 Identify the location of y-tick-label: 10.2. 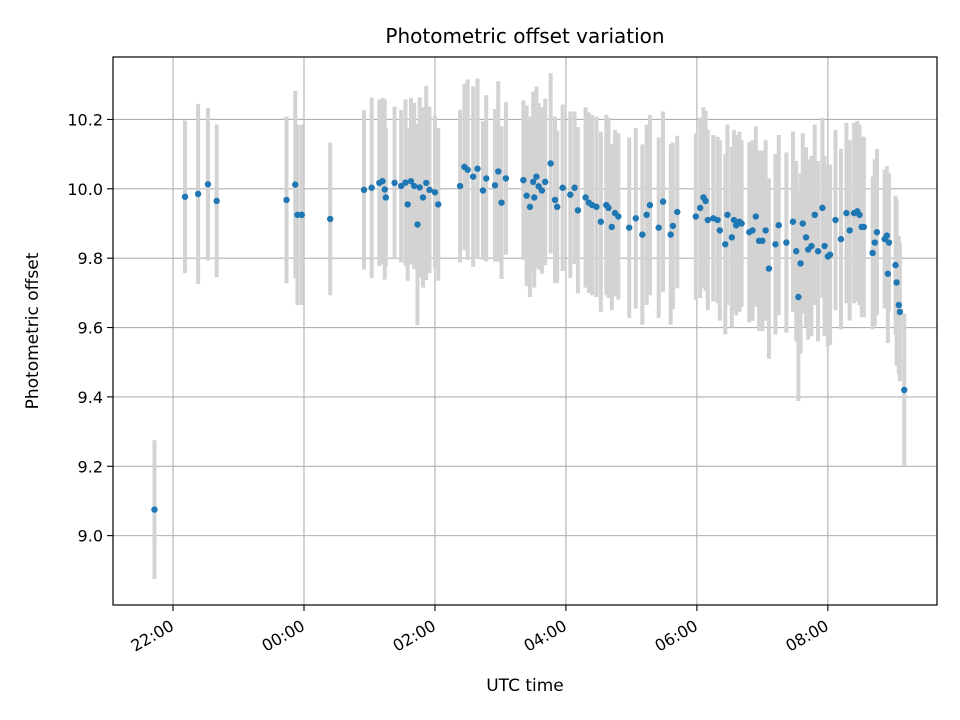
(85, 119).